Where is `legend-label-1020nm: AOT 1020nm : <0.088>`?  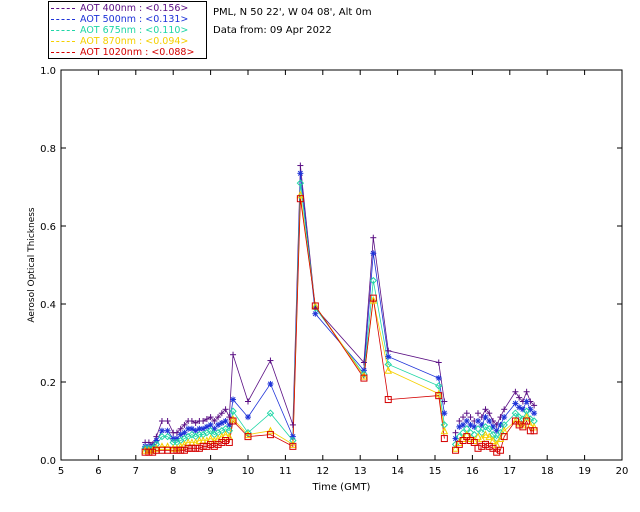 legend-label-1020nm: AOT 1020nm : <0.088> is located at coordinates (137, 52).